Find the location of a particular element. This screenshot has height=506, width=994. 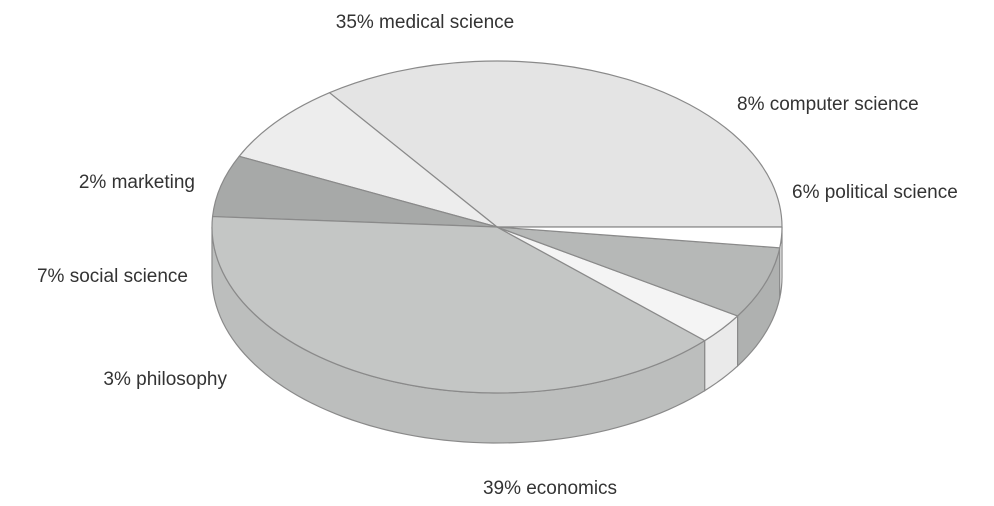

slice-label-marketing: 2% marketing is located at coordinates (137, 182).